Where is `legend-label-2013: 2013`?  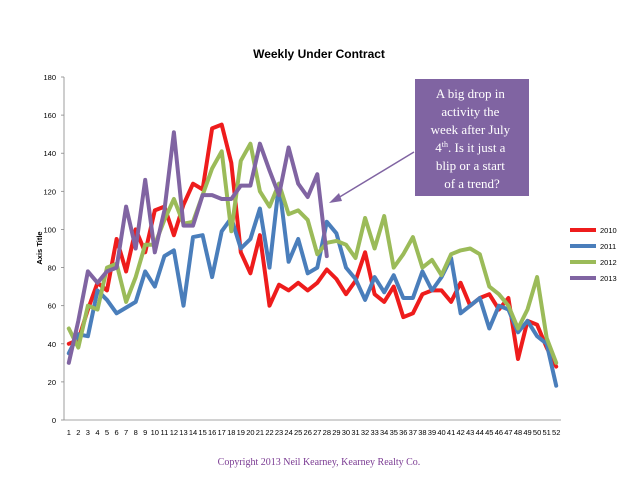 legend-label-2013: 2013 is located at coordinates (608, 278).